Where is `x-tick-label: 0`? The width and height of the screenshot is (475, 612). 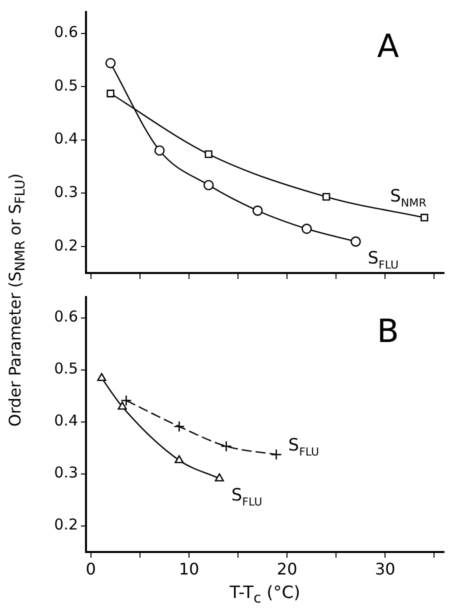 x-tick-label: 0 is located at coordinates (91, 569).